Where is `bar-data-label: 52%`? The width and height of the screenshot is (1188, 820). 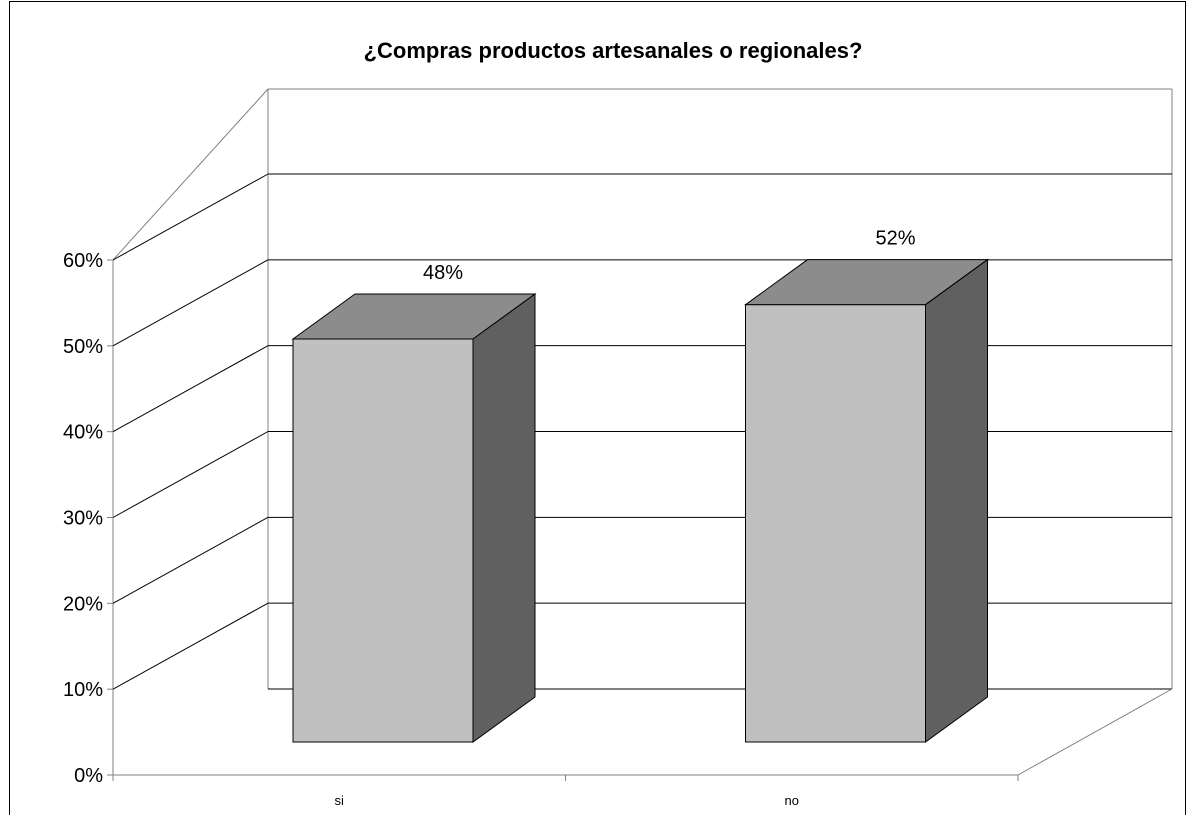
bar-data-label: 52% is located at coordinates (895, 239).